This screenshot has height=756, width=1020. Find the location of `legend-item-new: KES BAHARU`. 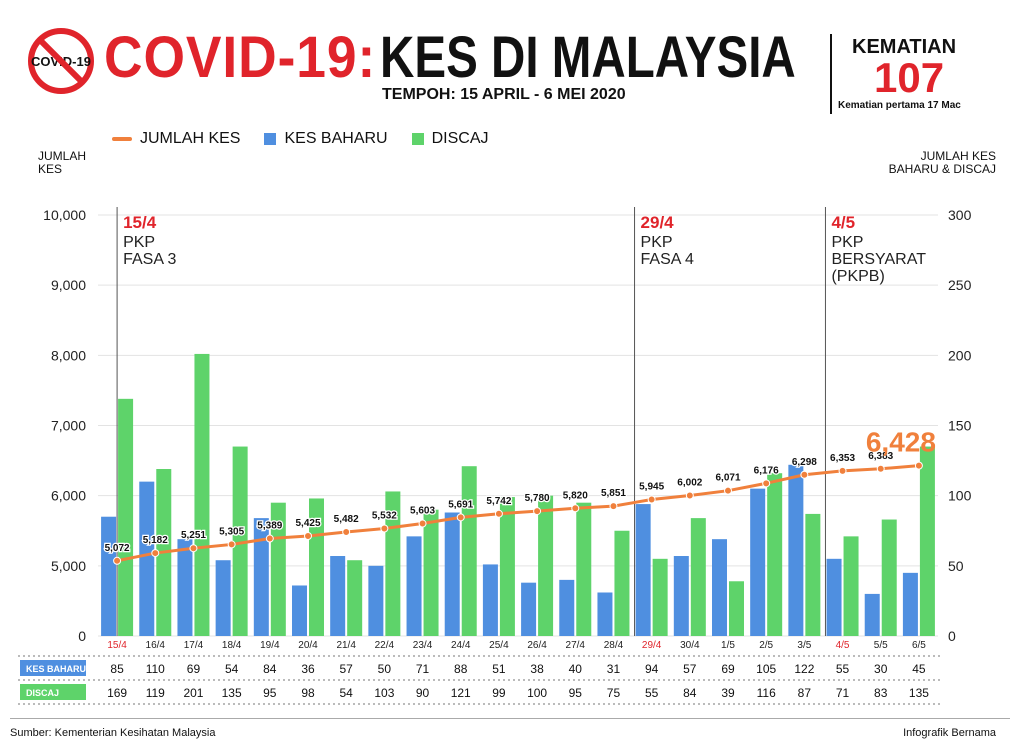

legend-item-new: KES BAHARU is located at coordinates (326, 139).